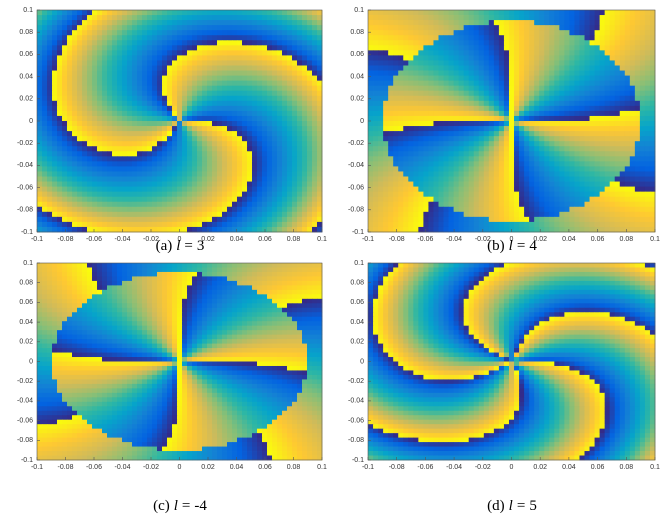 This screenshot has height=521, width=667. What do you see at coordinates (294, 239) in the screenshot?
I see `x-tick-label: 0.08` at bounding box center [294, 239].